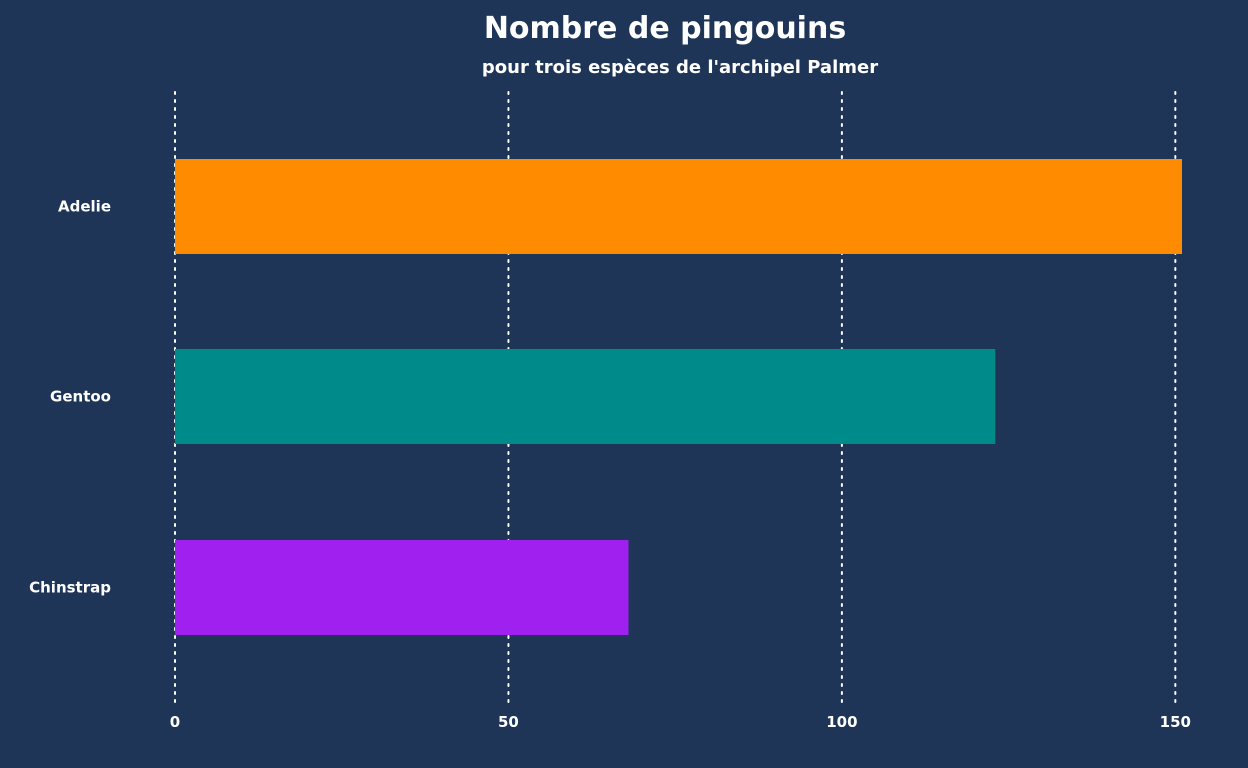 The width and height of the screenshot is (1248, 768). I want to click on x-tick-label-50: 50, so click(508, 722).